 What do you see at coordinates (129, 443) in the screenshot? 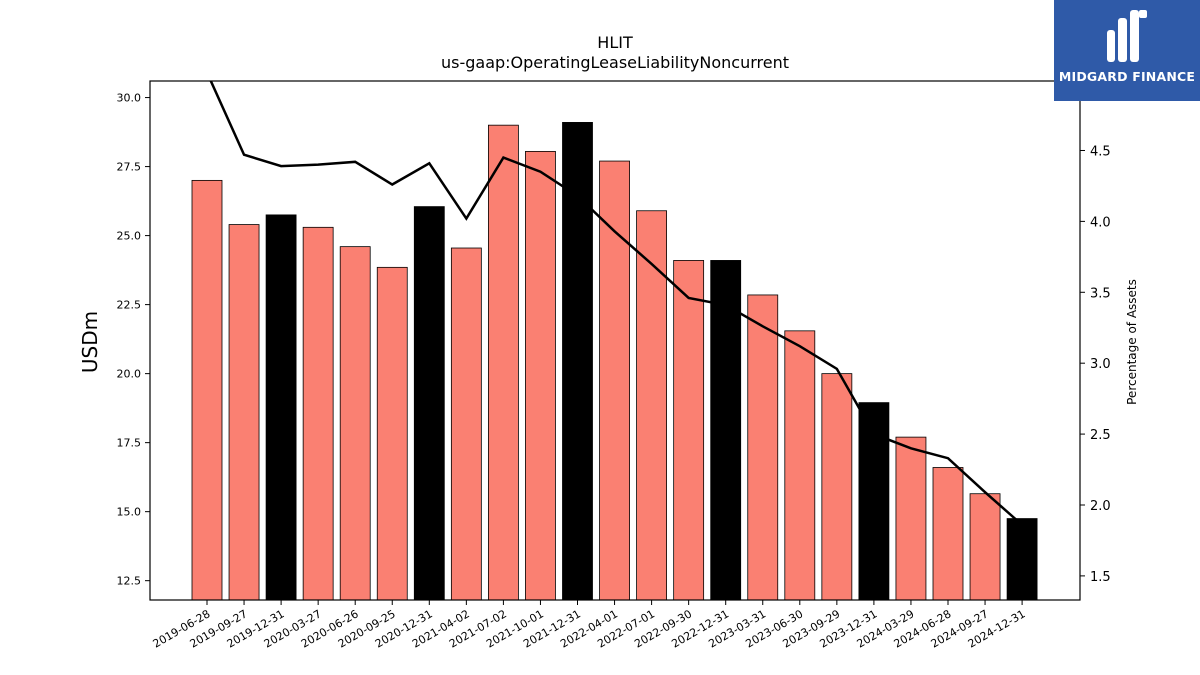
I see `y-tick-label: 17.5` at bounding box center [129, 443].